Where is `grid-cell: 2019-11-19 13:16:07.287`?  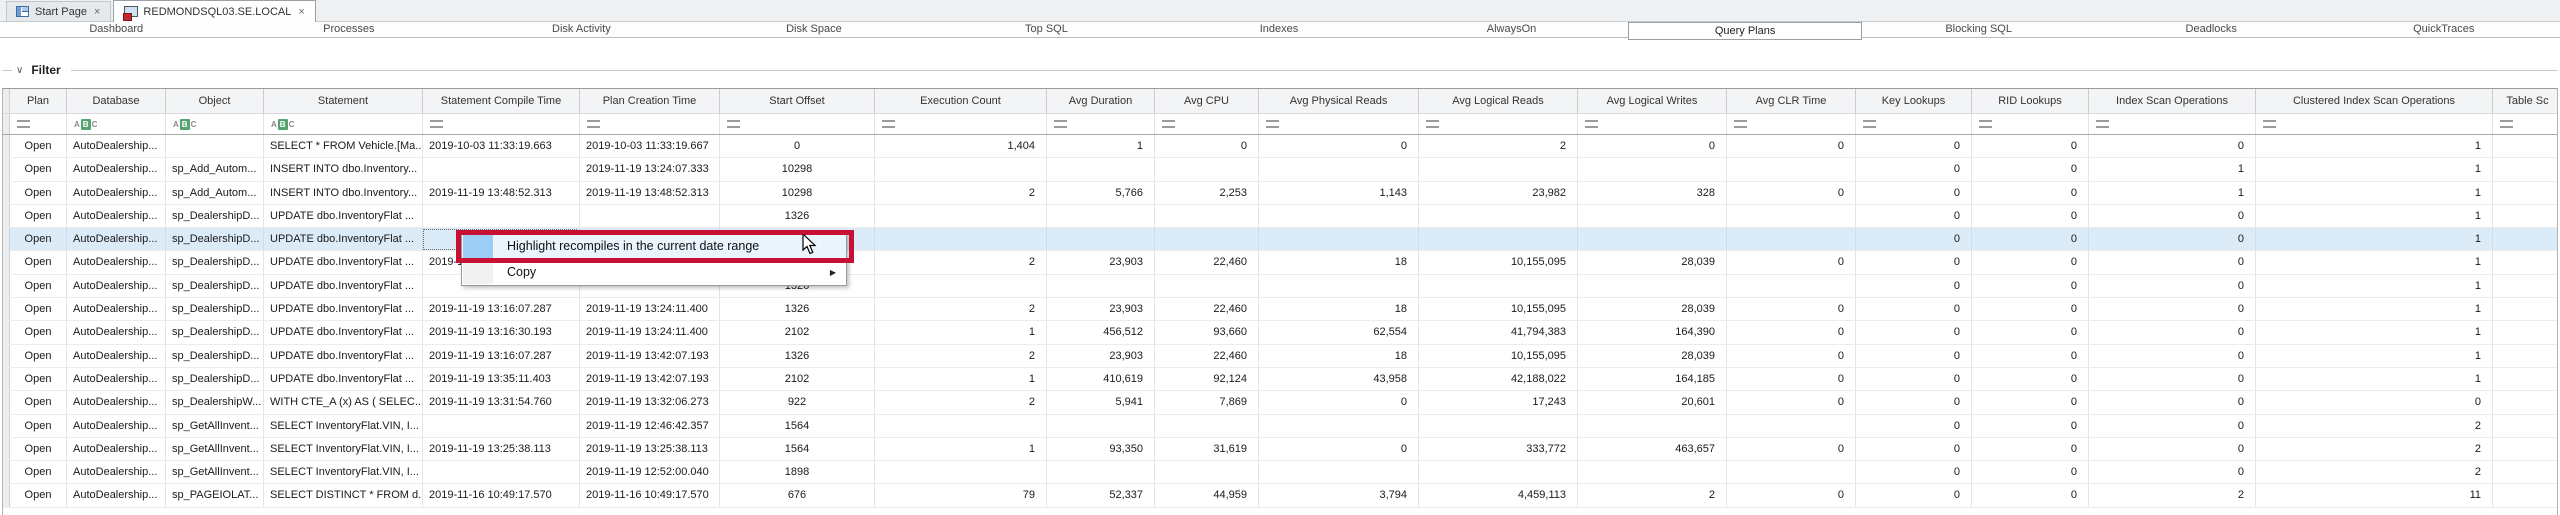
grid-cell: 2019-11-19 13:16:07.287 is located at coordinates (501, 355).